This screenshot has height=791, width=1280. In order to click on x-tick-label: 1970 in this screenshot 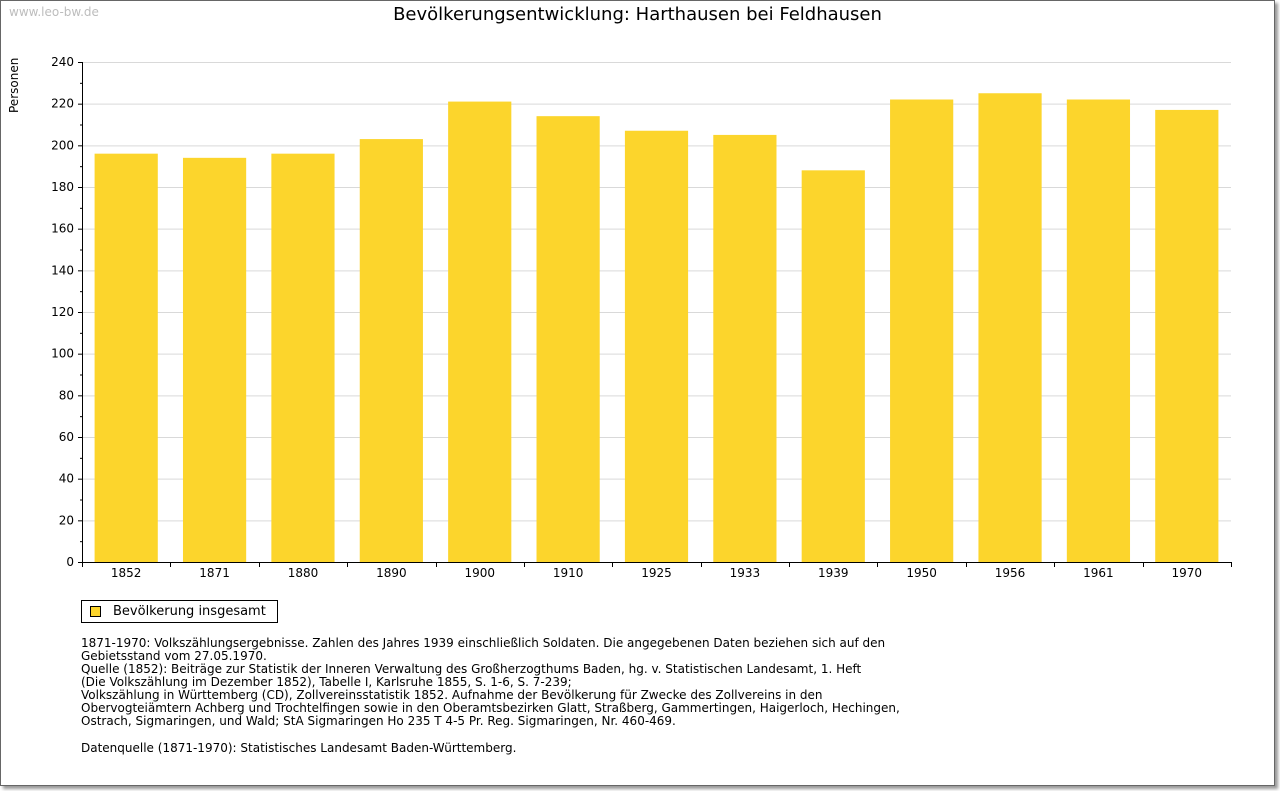, I will do `click(1187, 573)`.